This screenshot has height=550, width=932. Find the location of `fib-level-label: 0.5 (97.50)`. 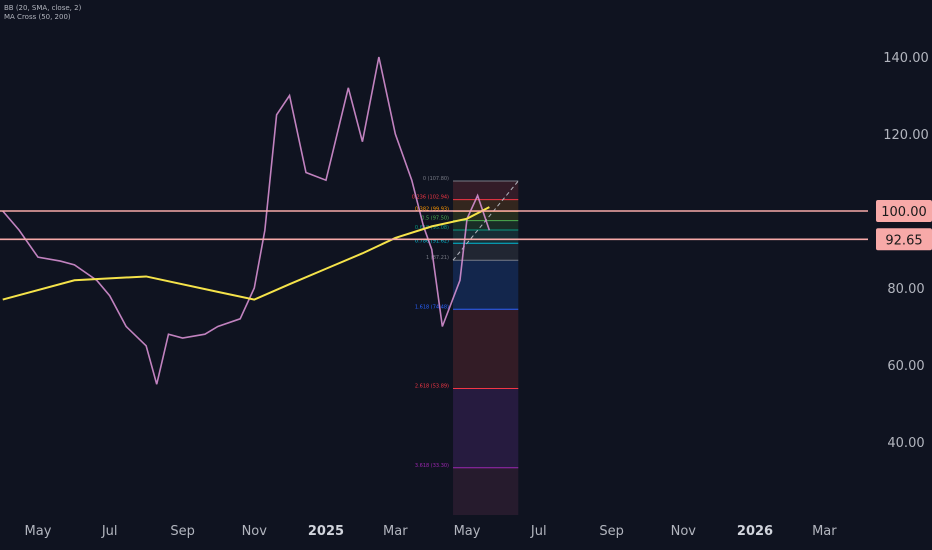

fib-level-label: 0.5 (97.50) is located at coordinates (435, 219).